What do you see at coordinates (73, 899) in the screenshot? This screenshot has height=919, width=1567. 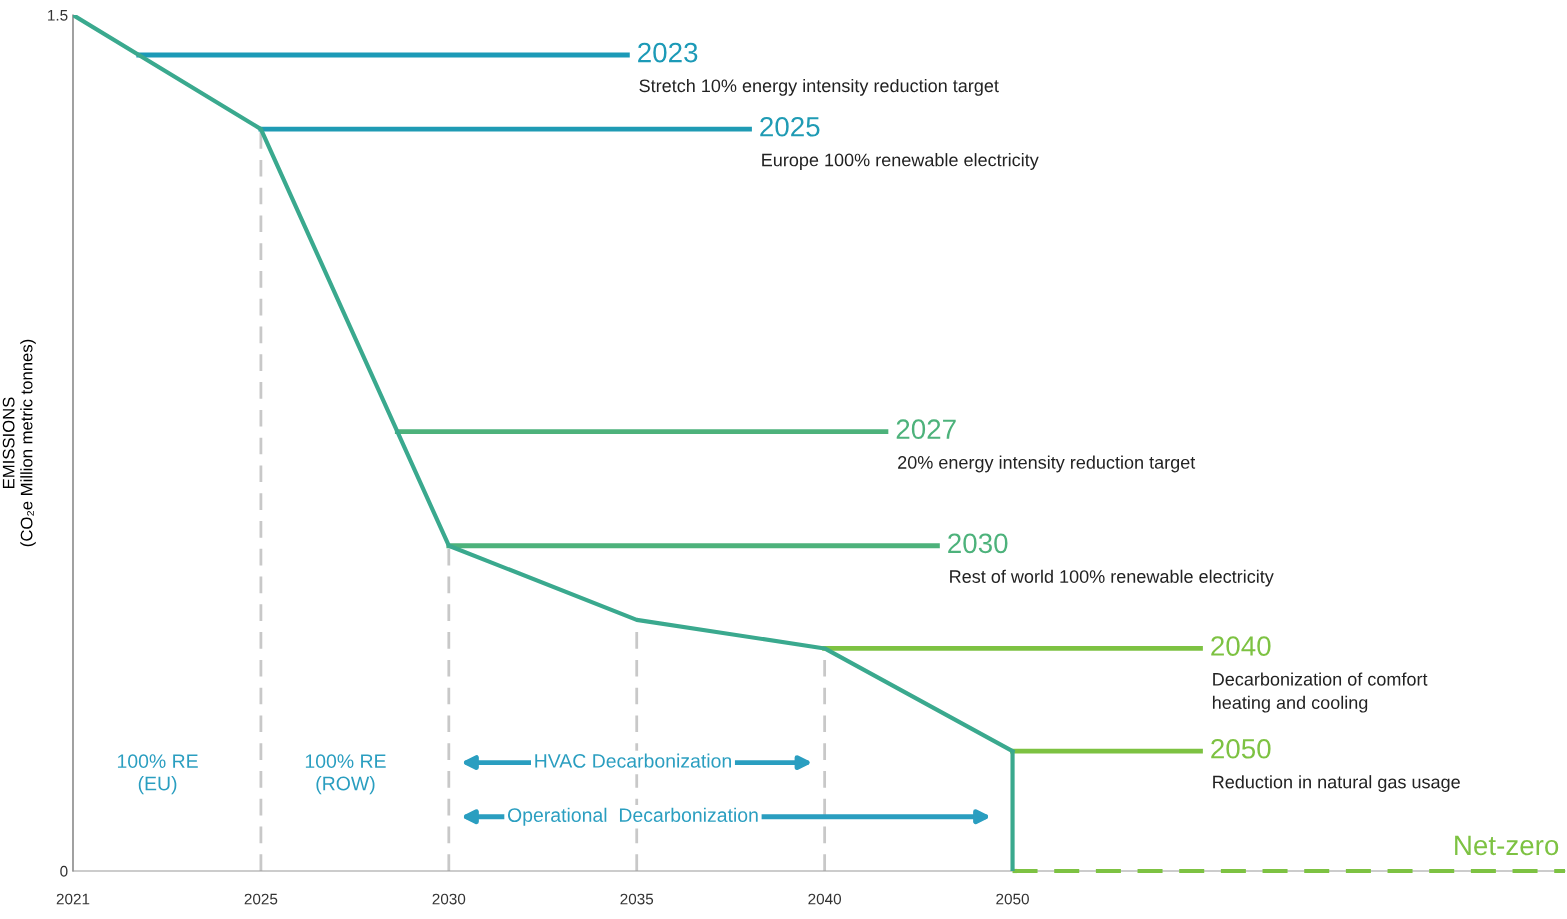 I see `x-tick-label: 2021` at bounding box center [73, 899].